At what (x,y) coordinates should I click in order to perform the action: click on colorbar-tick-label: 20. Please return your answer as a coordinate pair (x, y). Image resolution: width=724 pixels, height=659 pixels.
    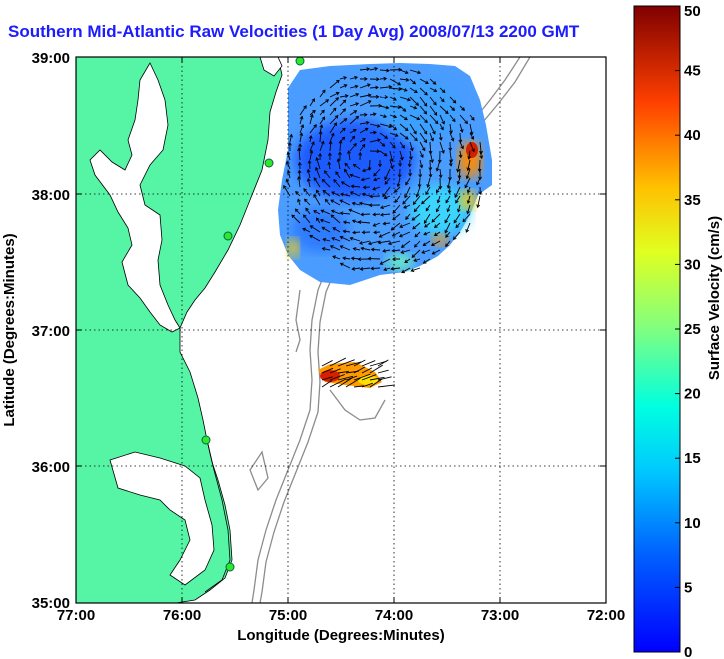
    Looking at the image, I should click on (692, 394).